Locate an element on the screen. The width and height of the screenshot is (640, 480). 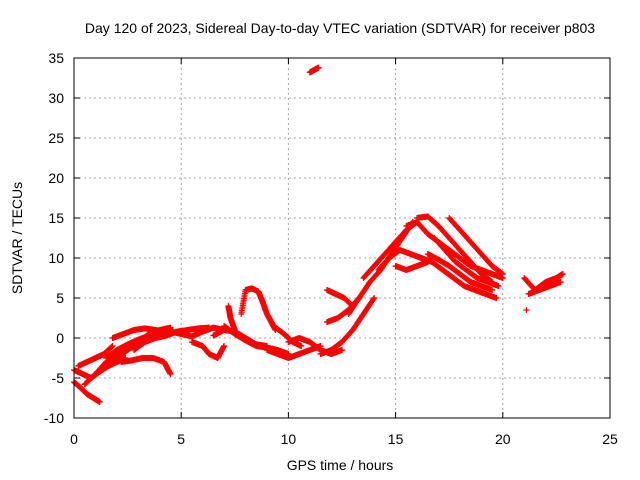
y-tick-label: 20 is located at coordinates (56, 178).